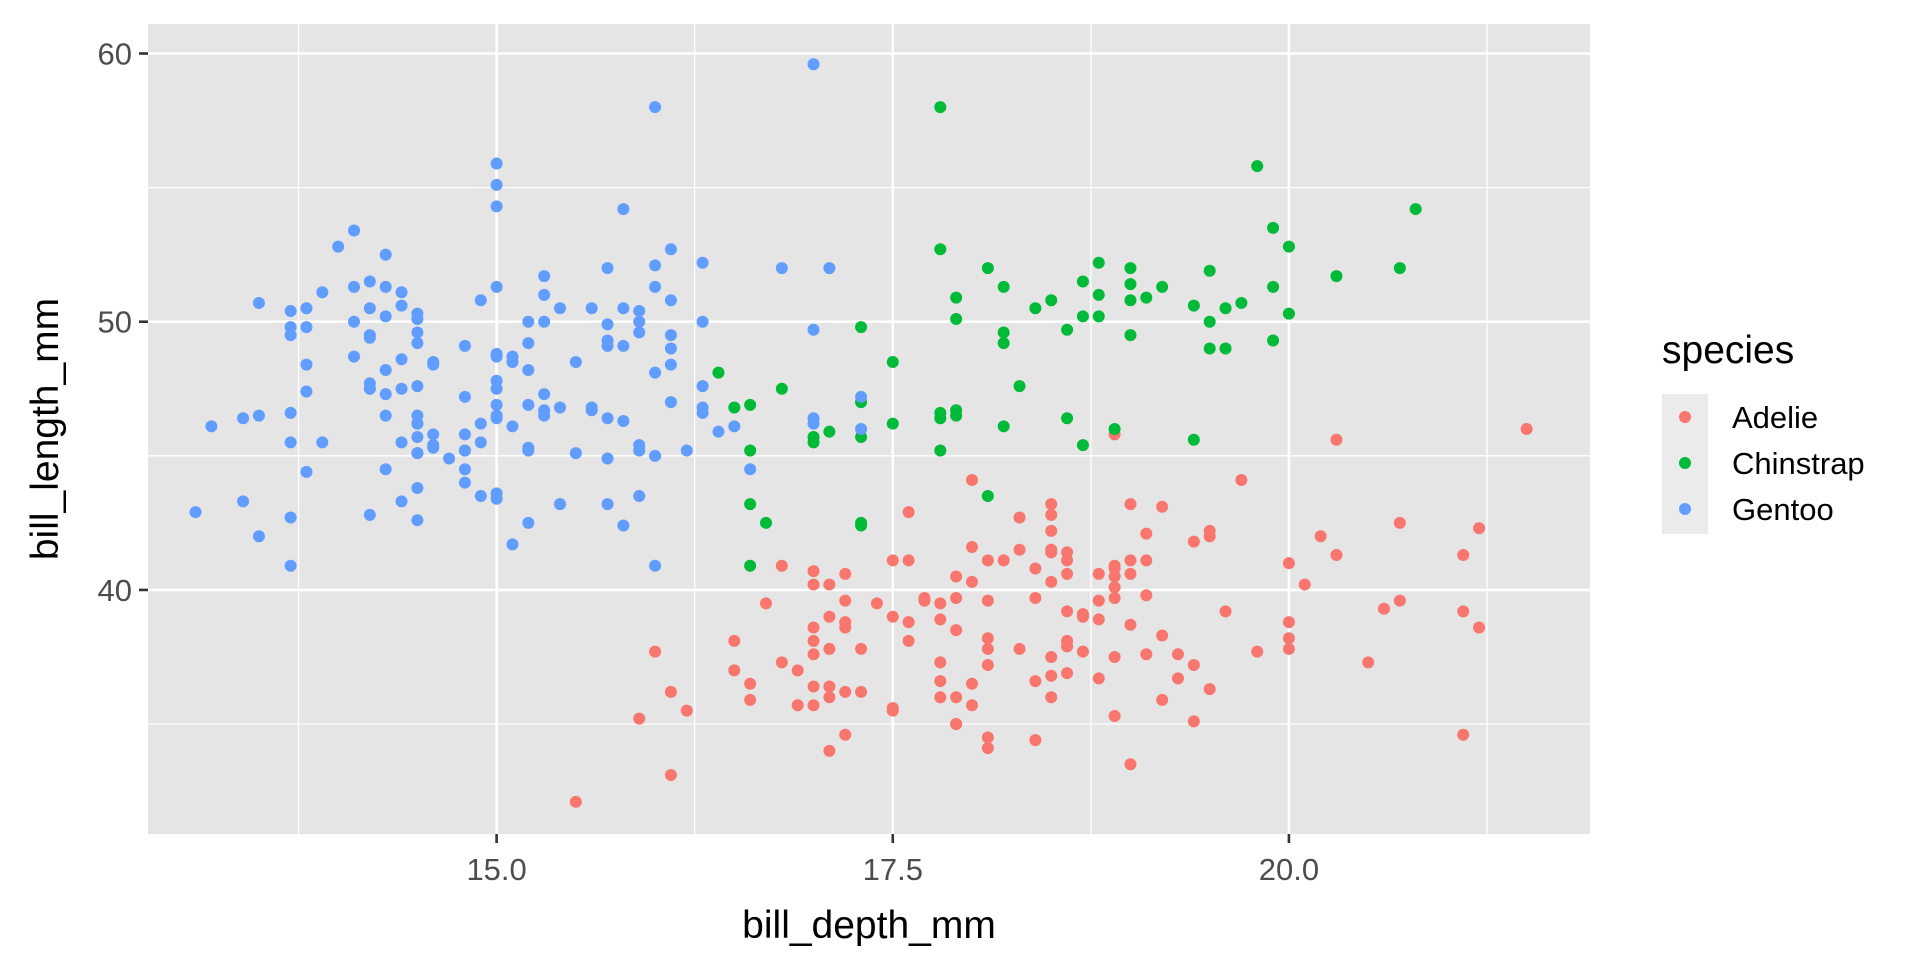 This screenshot has width=1920, height=965. Describe the element at coordinates (496, 869) in the screenshot. I see `x-tick-label: 15.0` at that location.